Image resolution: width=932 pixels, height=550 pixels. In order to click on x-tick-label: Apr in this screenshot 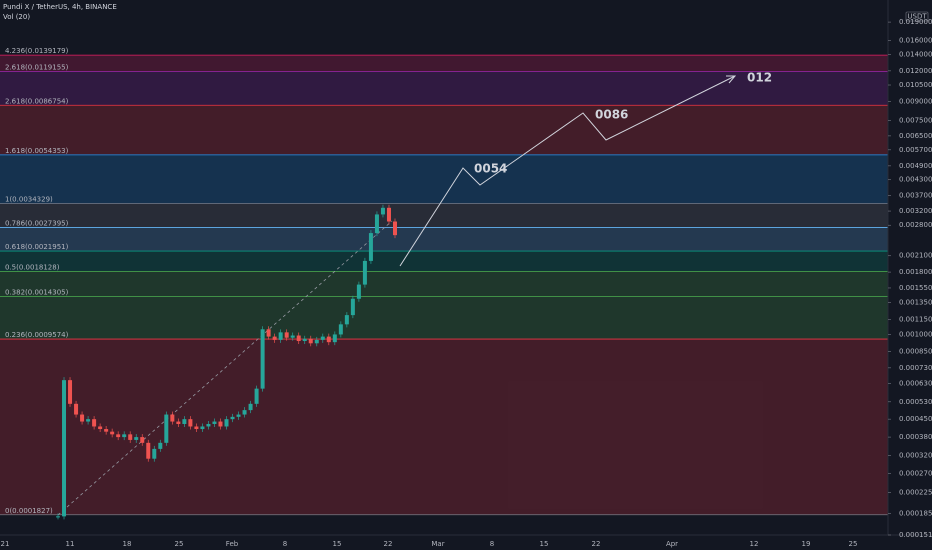, I will do `click(672, 544)`.